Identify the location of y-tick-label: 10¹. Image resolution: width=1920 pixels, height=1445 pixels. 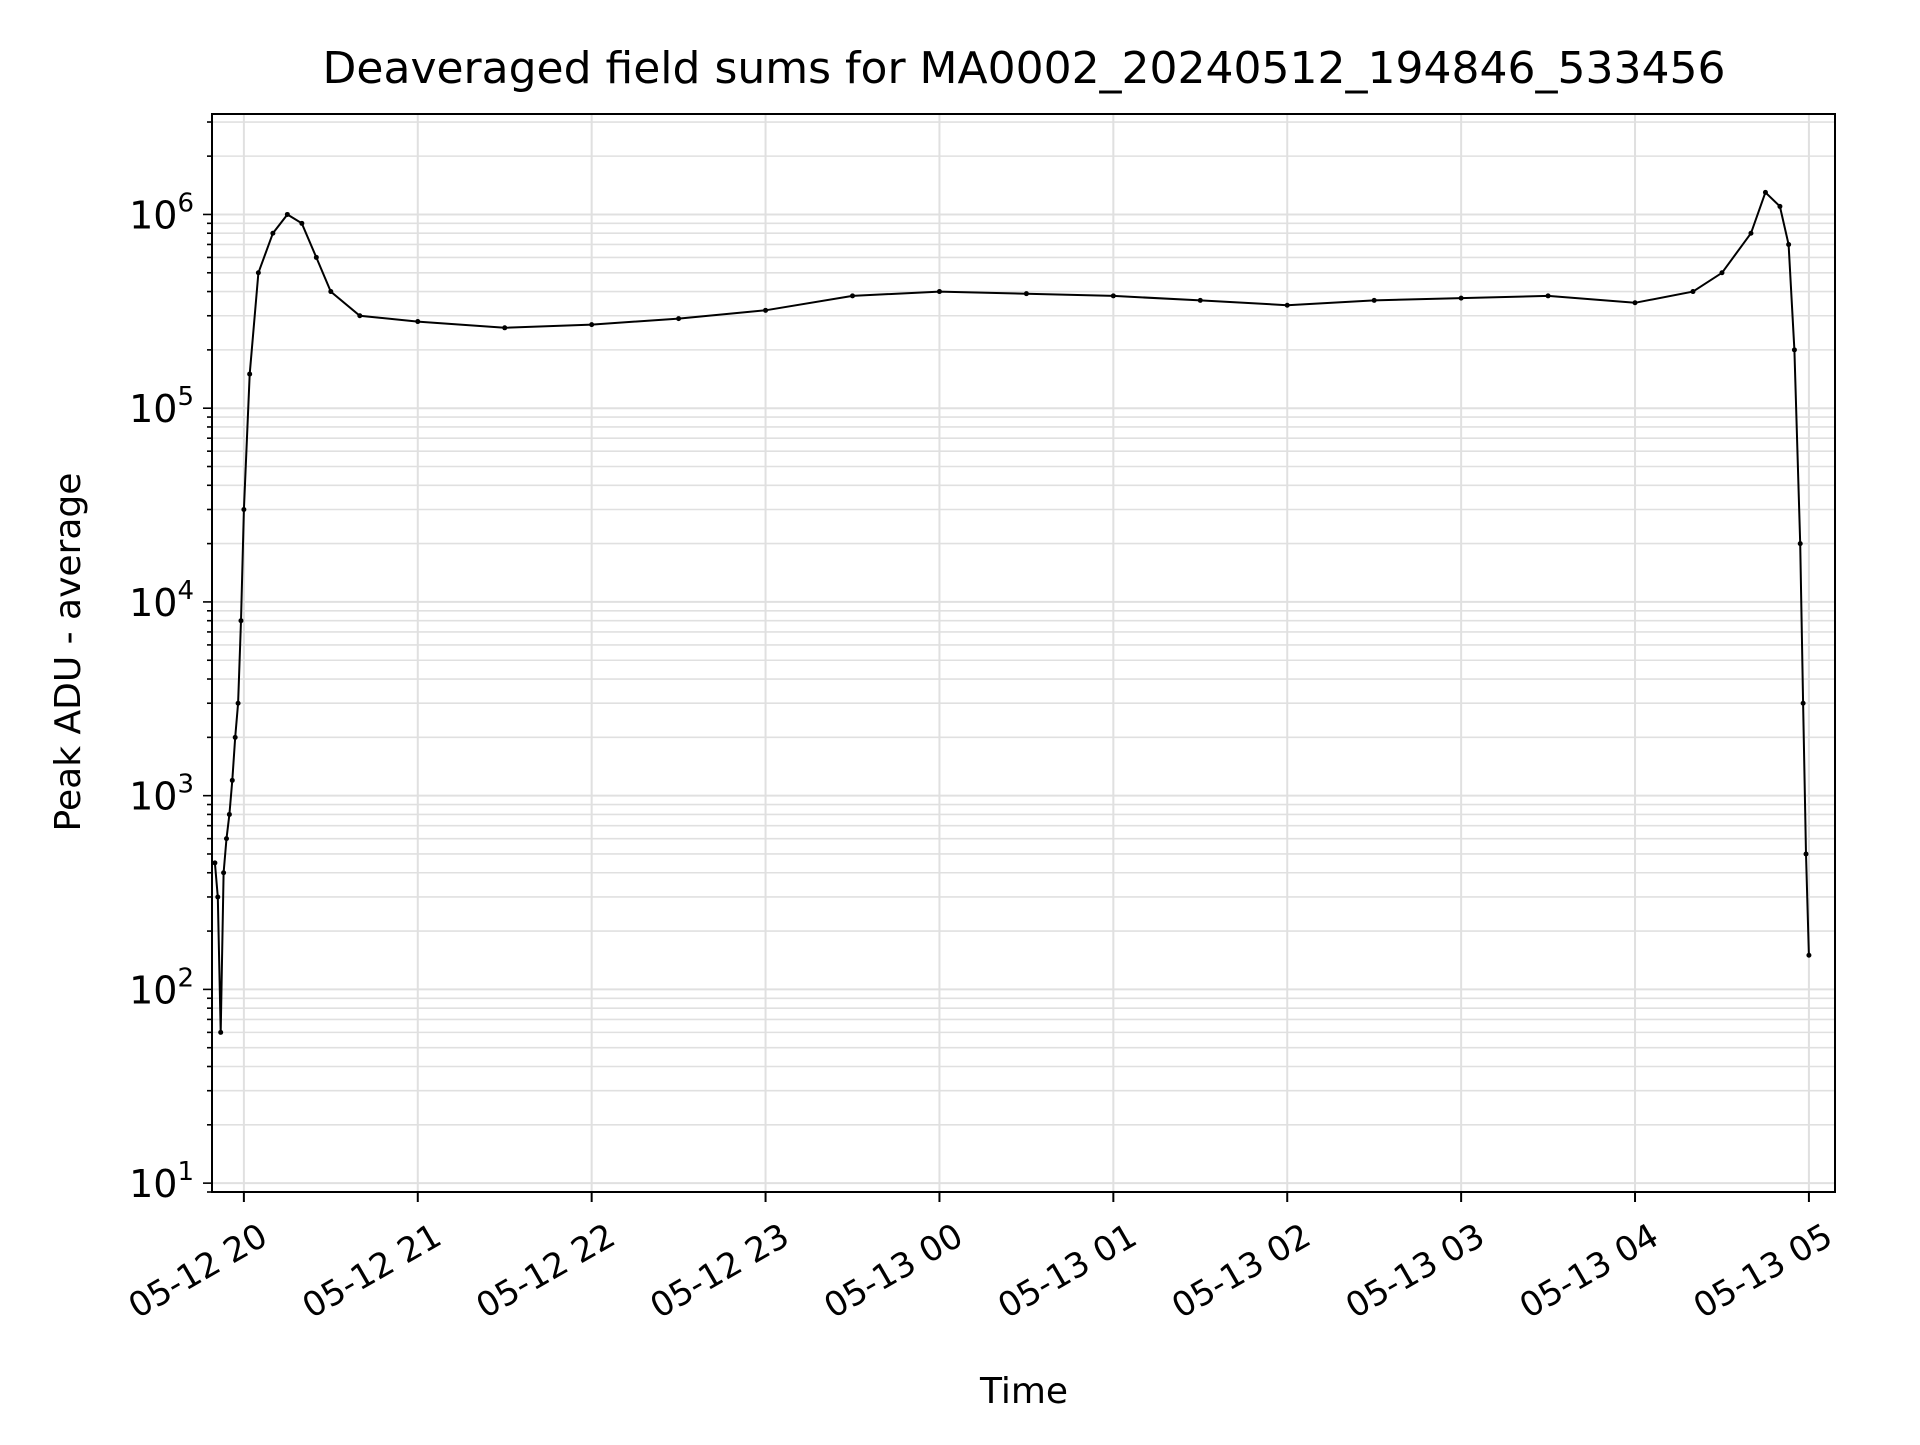
(161, 1181).